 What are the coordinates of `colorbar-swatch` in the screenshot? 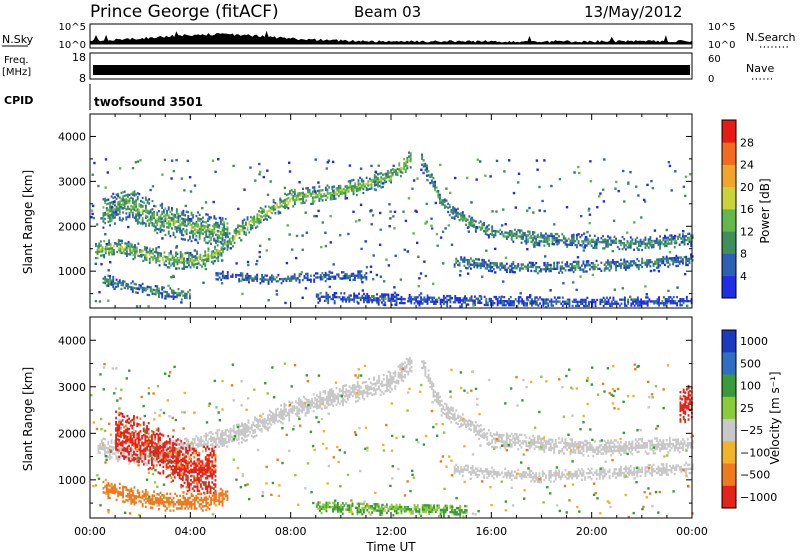 It's located at (729, 176).